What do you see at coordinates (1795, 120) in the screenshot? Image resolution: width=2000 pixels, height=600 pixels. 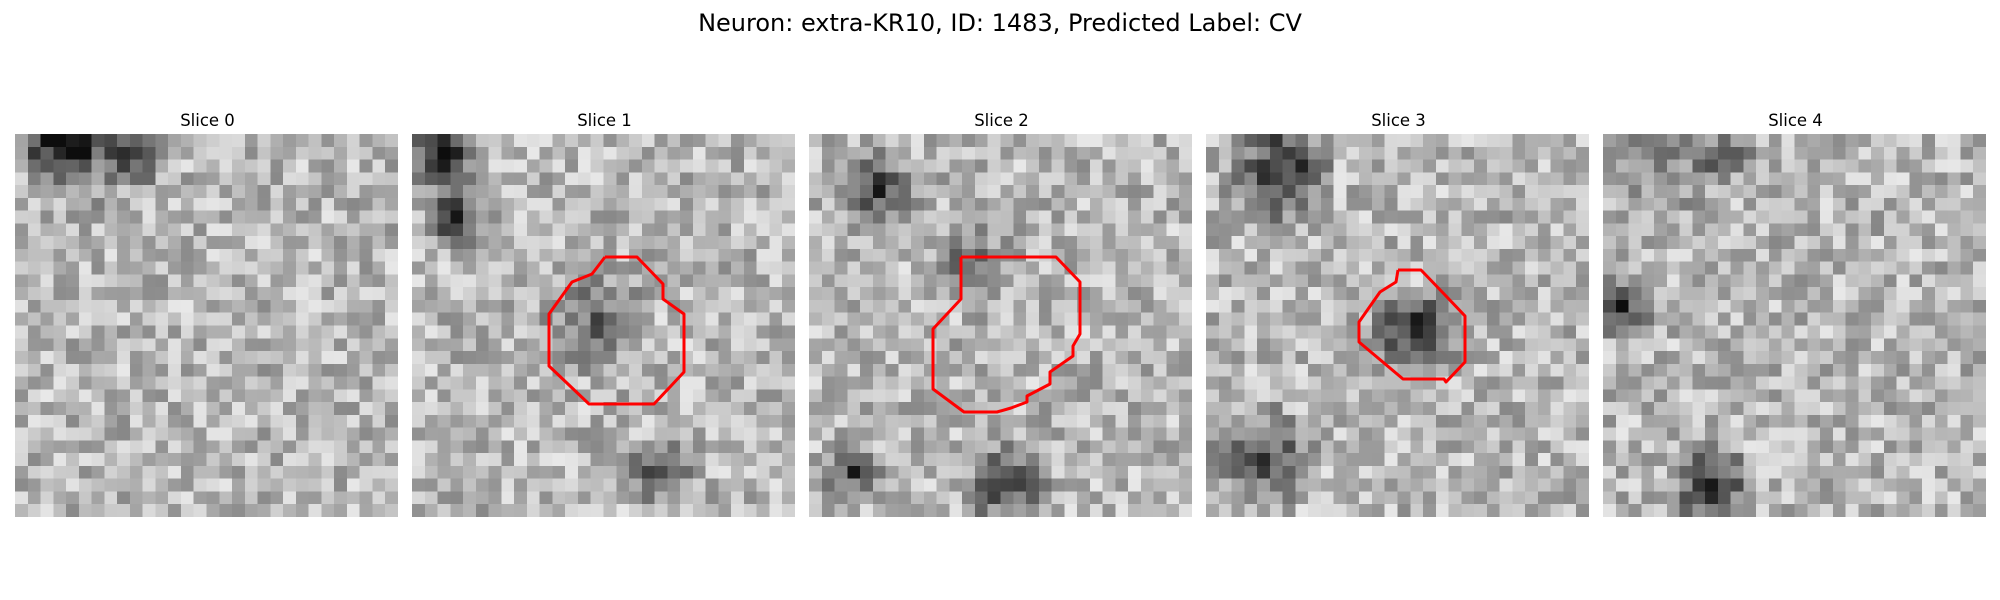 I see `slice-title-4: Slice 4` at bounding box center [1795, 120].